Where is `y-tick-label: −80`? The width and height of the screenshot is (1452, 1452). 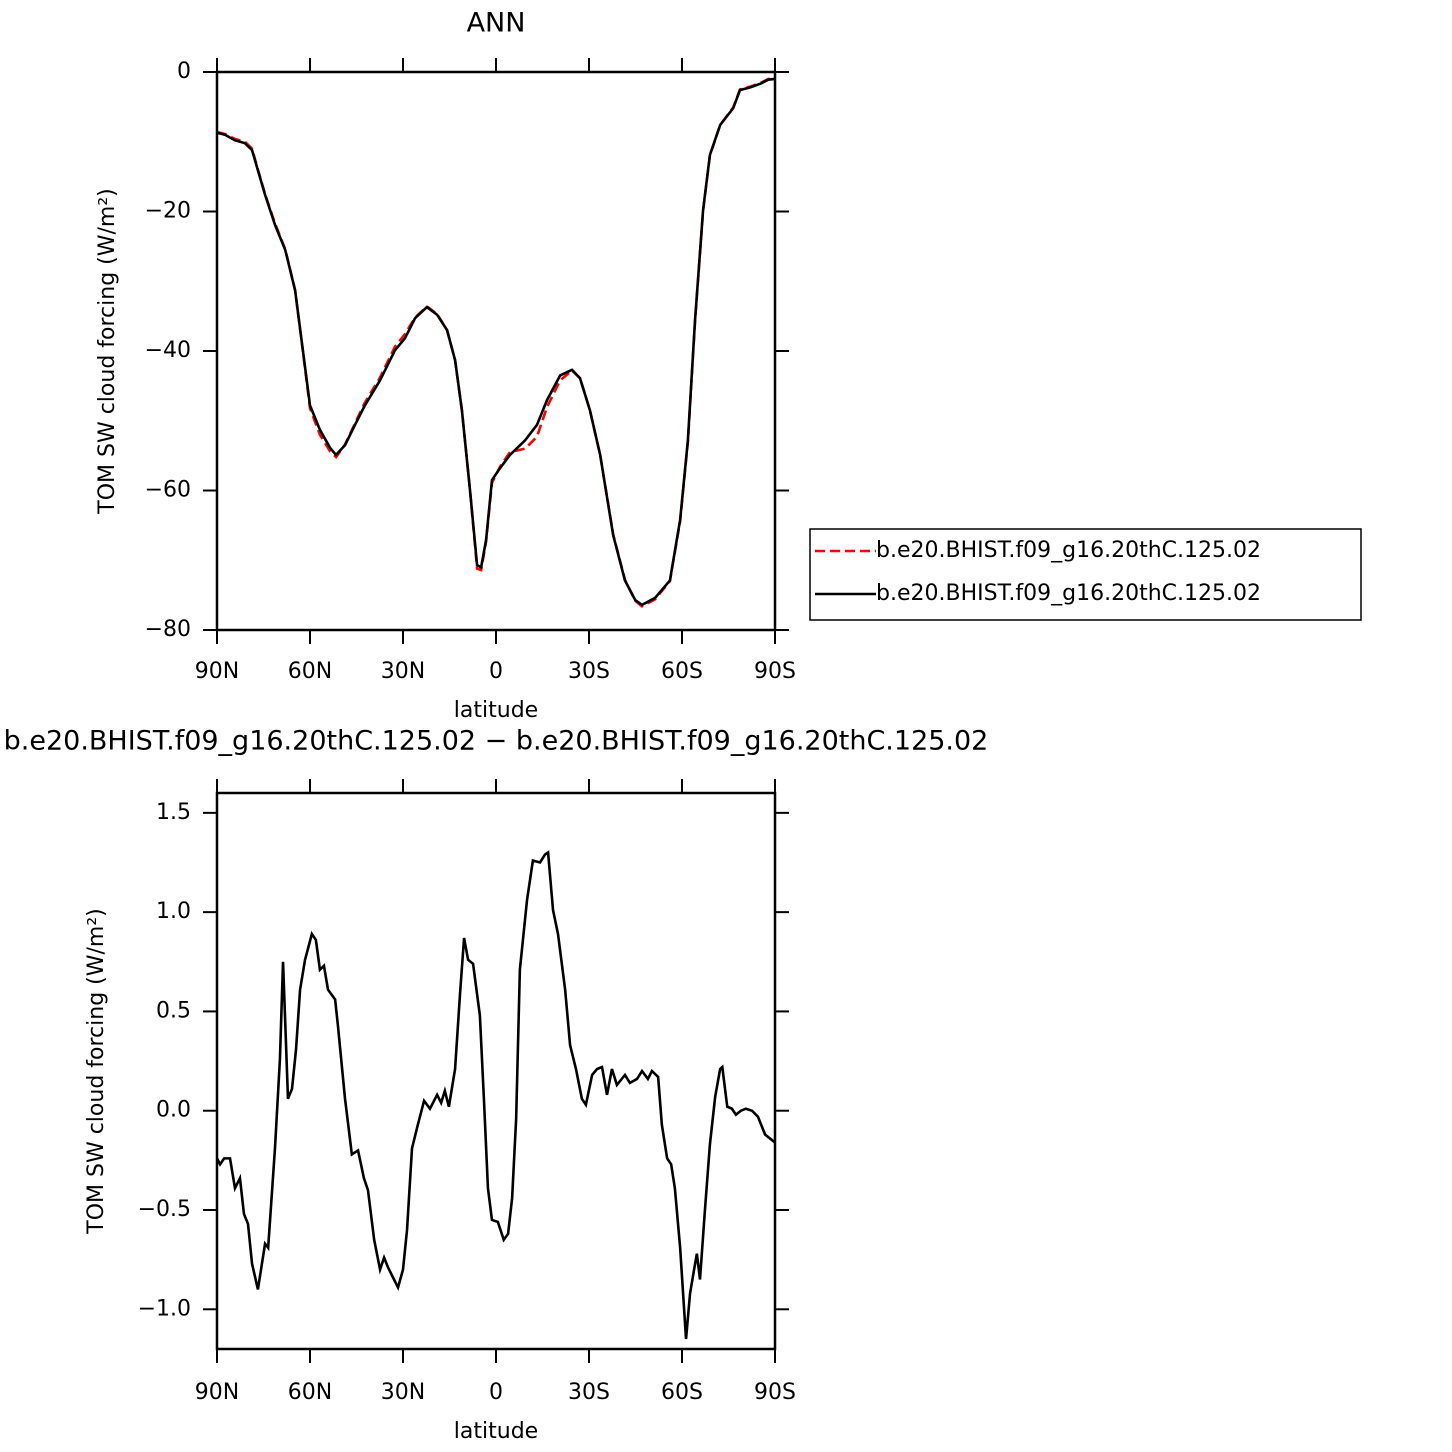
y-tick-label: −80 is located at coordinates (168, 629).